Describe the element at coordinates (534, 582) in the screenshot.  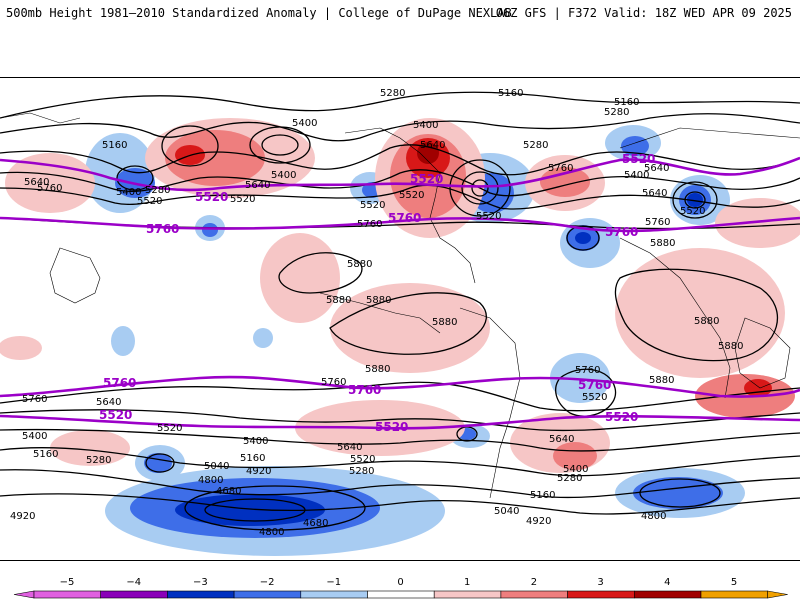
I see `colorbar-tick-label: 2` at that location.